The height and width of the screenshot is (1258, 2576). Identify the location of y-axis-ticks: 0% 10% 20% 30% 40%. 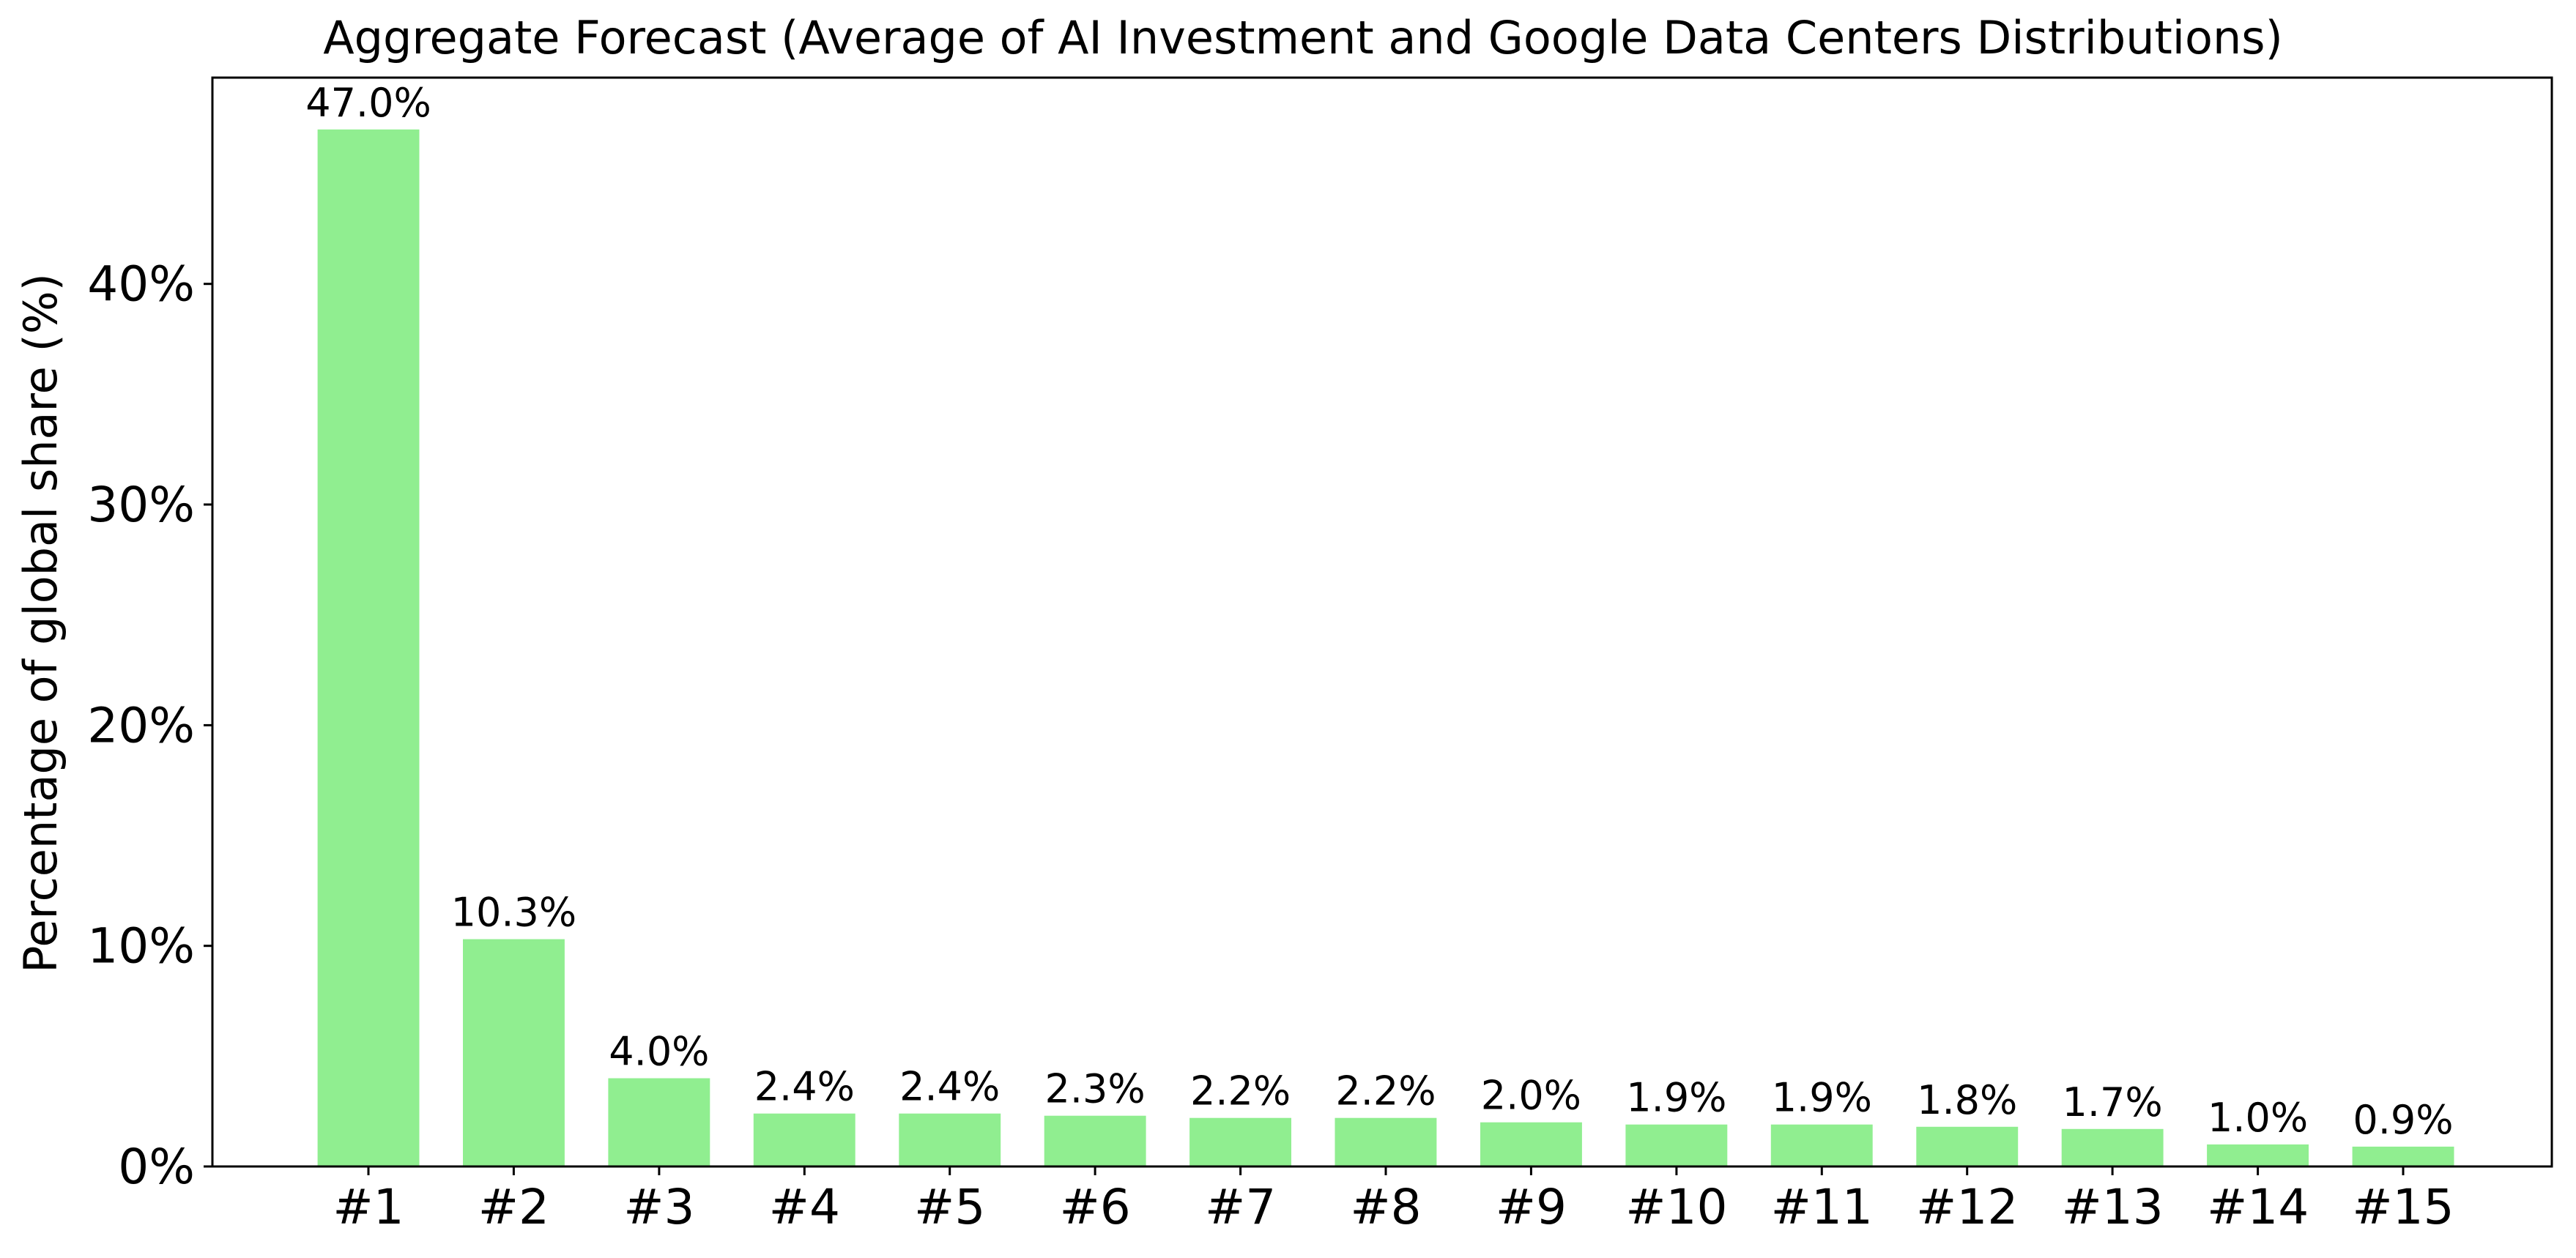
(149, 726).